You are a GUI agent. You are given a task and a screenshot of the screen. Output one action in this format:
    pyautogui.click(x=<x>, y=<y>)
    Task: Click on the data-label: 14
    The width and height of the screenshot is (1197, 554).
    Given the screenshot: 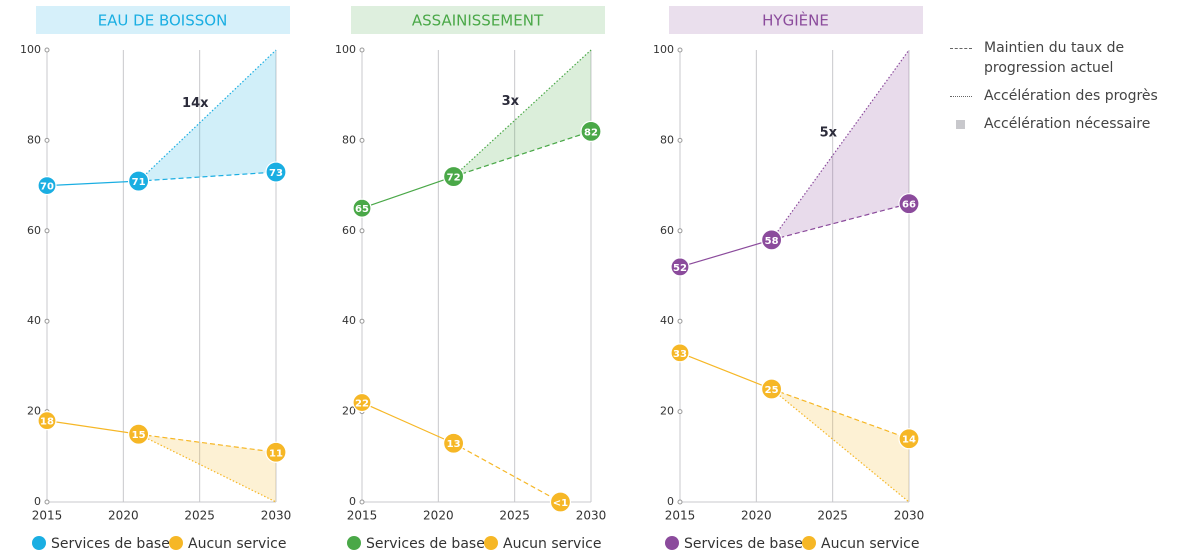 What is the action you would take?
    pyautogui.click(x=909, y=440)
    